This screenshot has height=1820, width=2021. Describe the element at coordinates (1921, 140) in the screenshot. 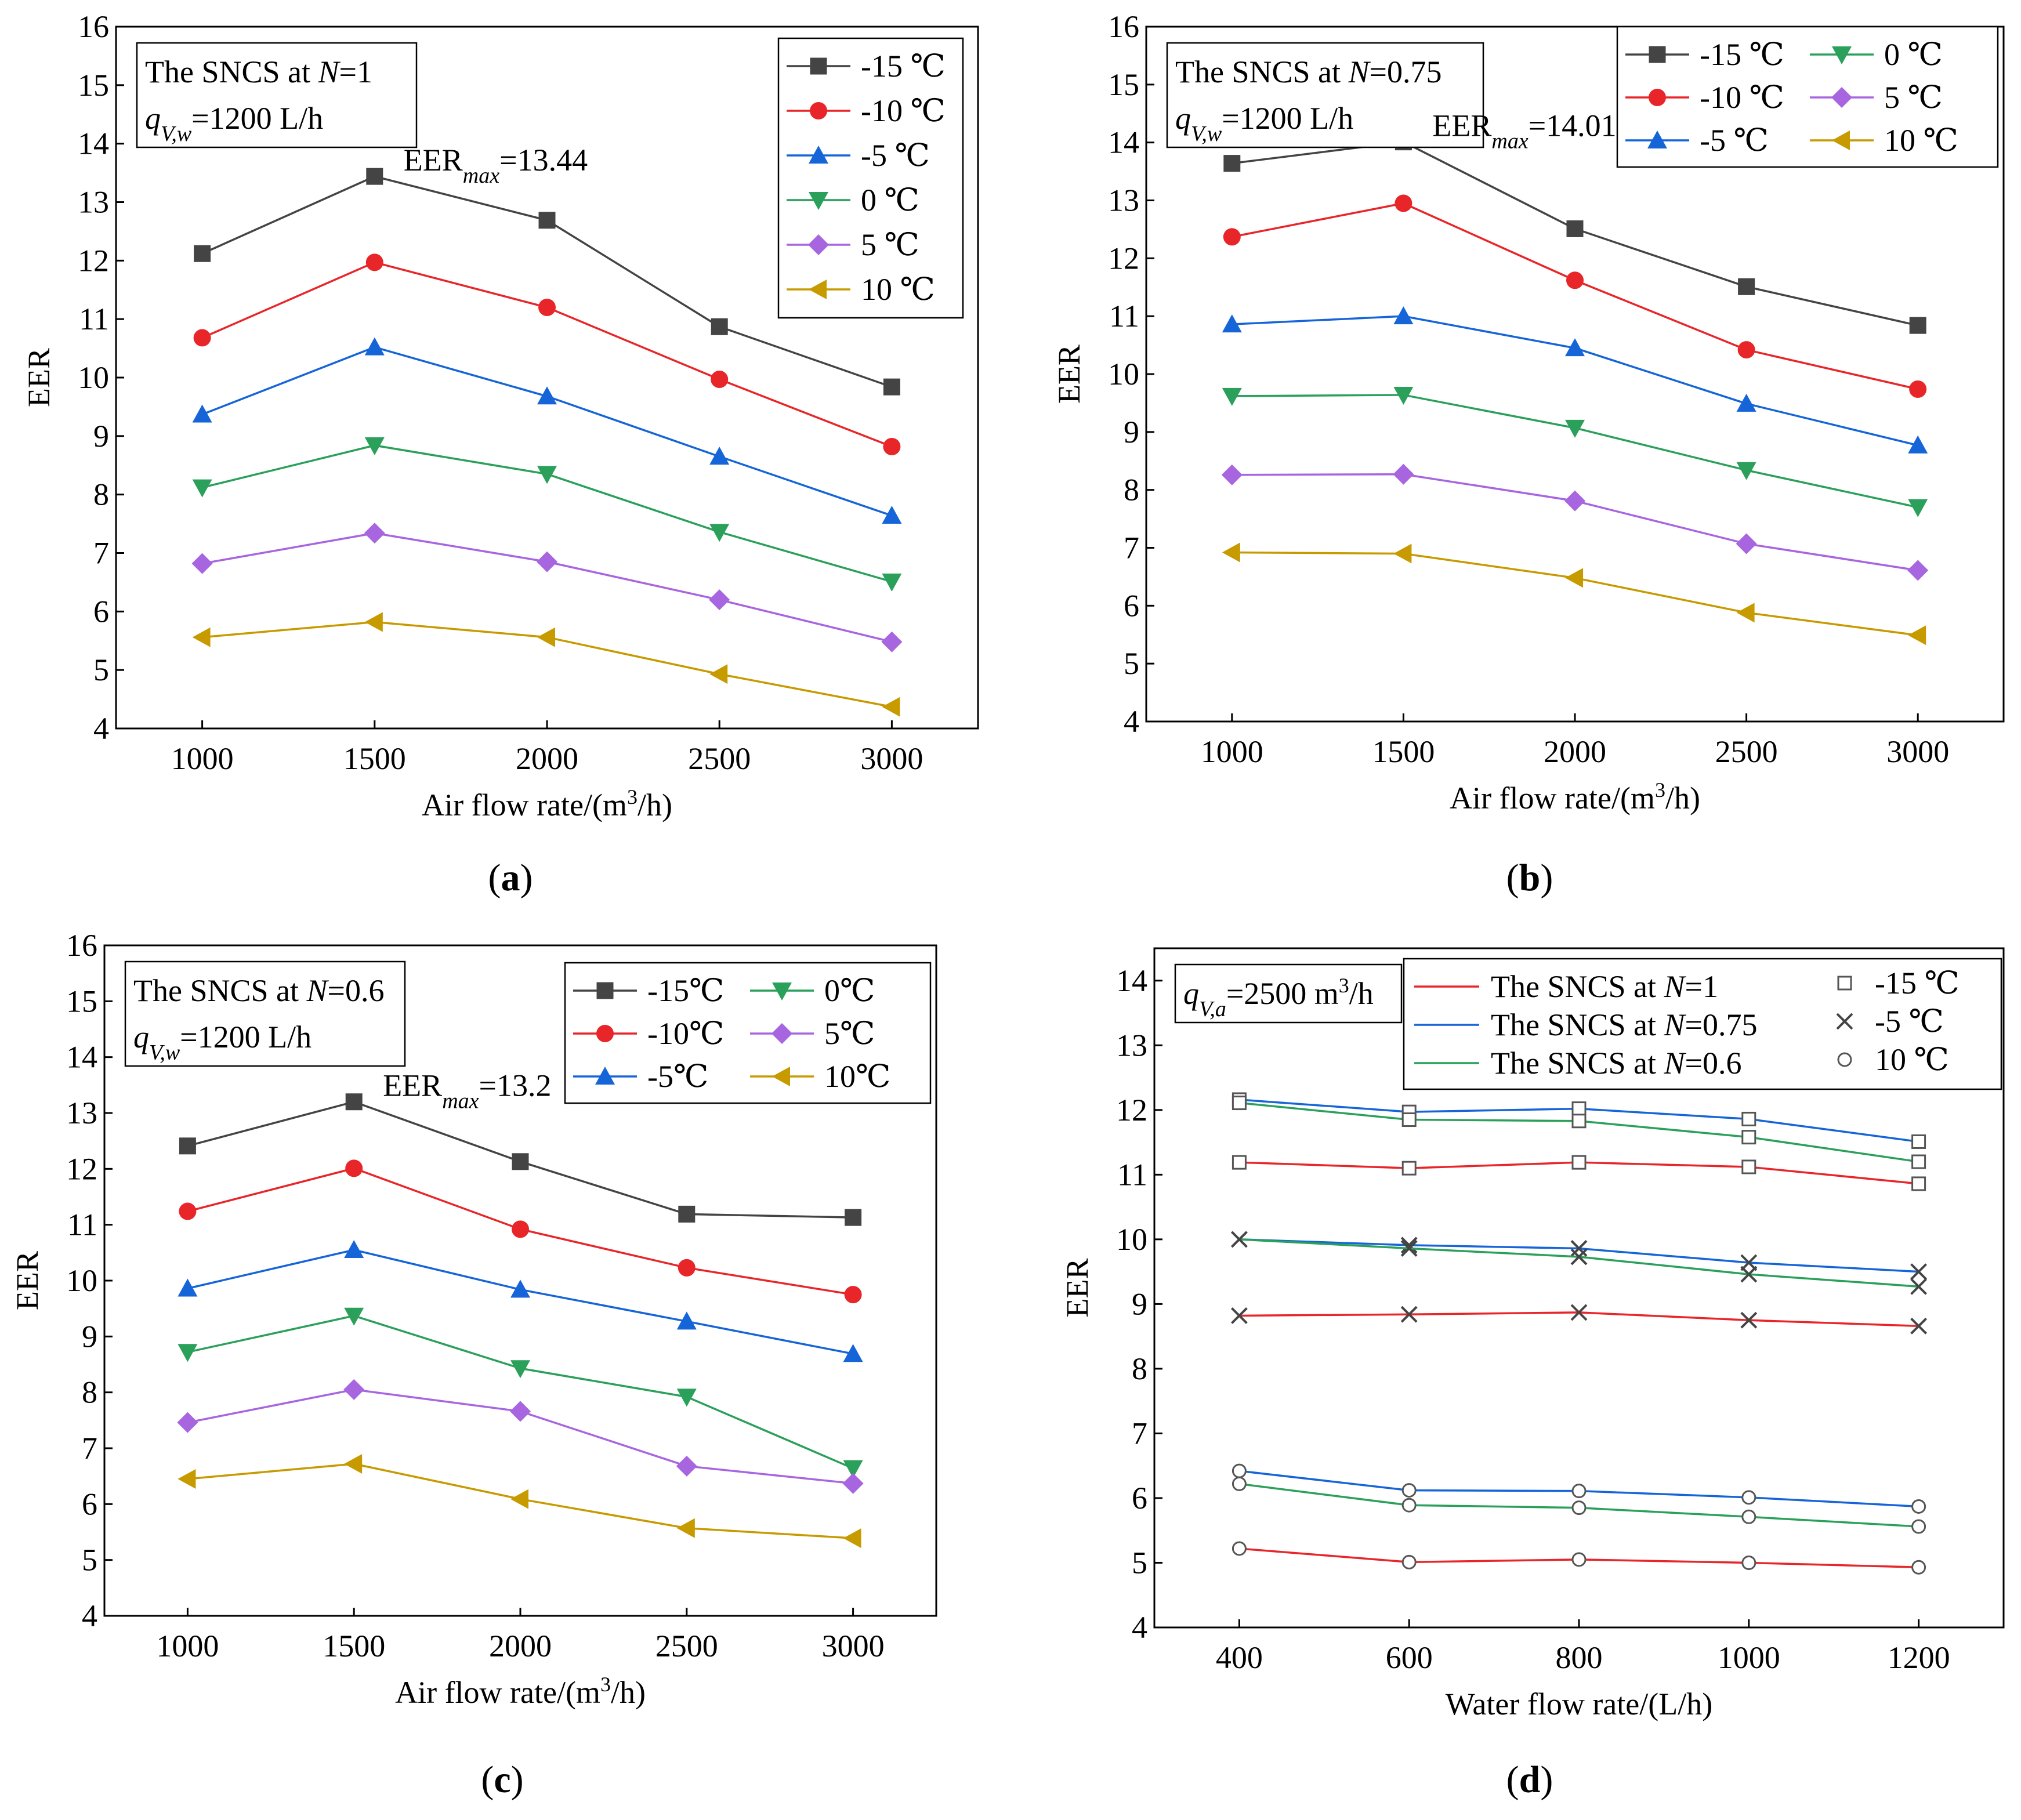

I see `legend-label: 10 ℃` at that location.